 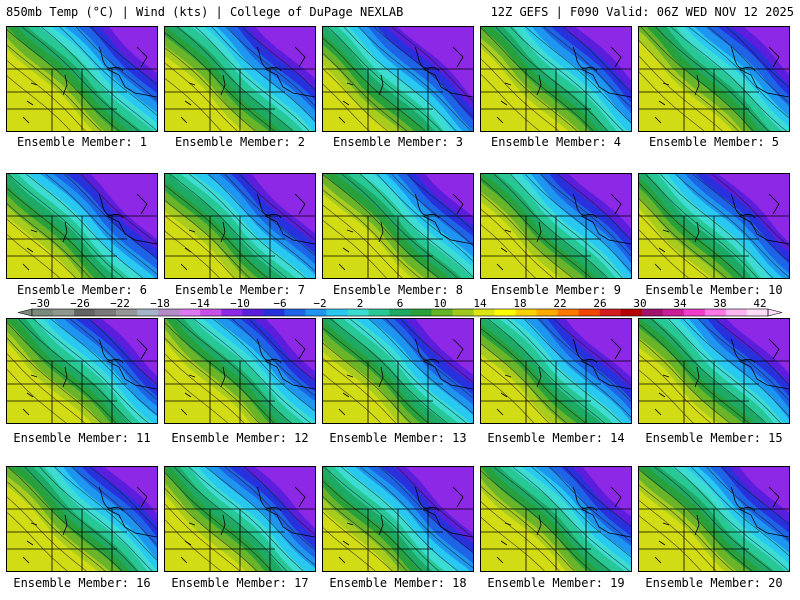 What do you see at coordinates (775, 312) in the screenshot?
I see `colorbar-right-arrow` at bounding box center [775, 312].